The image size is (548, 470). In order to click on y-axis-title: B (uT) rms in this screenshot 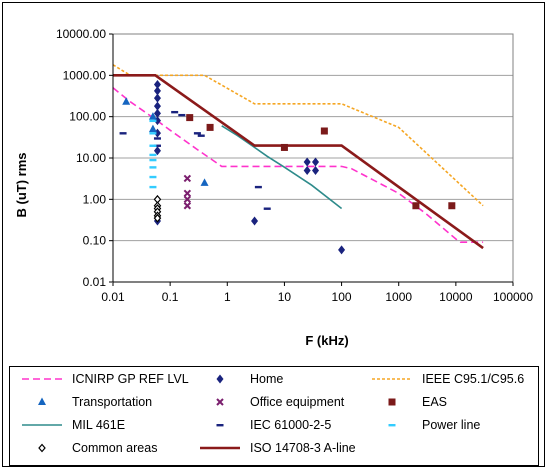, I will do `click(21, 185)`.